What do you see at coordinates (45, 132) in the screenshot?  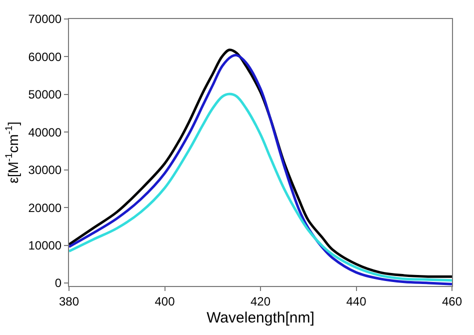 I see `y-tick-label: 40000` at bounding box center [45, 132].